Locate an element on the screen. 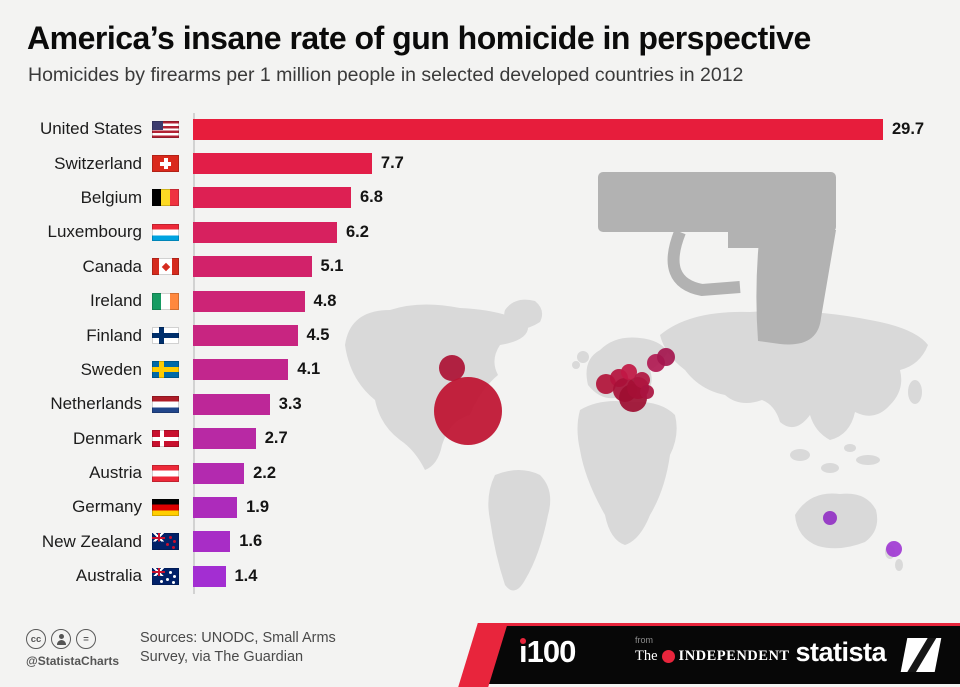  value-label: 4.8 is located at coordinates (325, 300).